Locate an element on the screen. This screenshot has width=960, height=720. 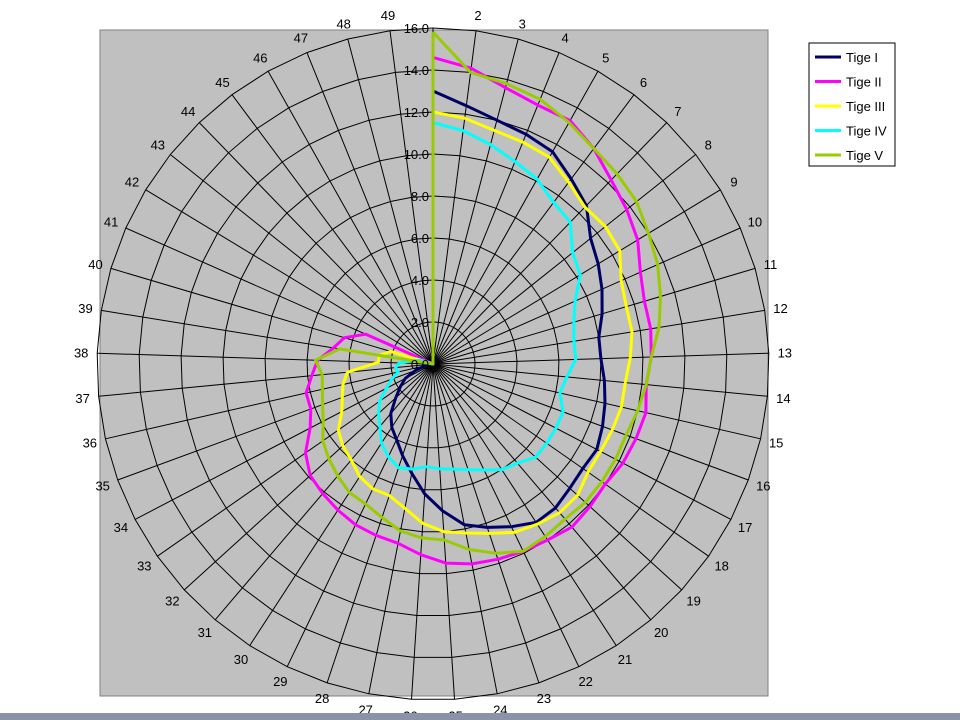
r-tick-label: 6.0 is located at coordinates (420, 238).